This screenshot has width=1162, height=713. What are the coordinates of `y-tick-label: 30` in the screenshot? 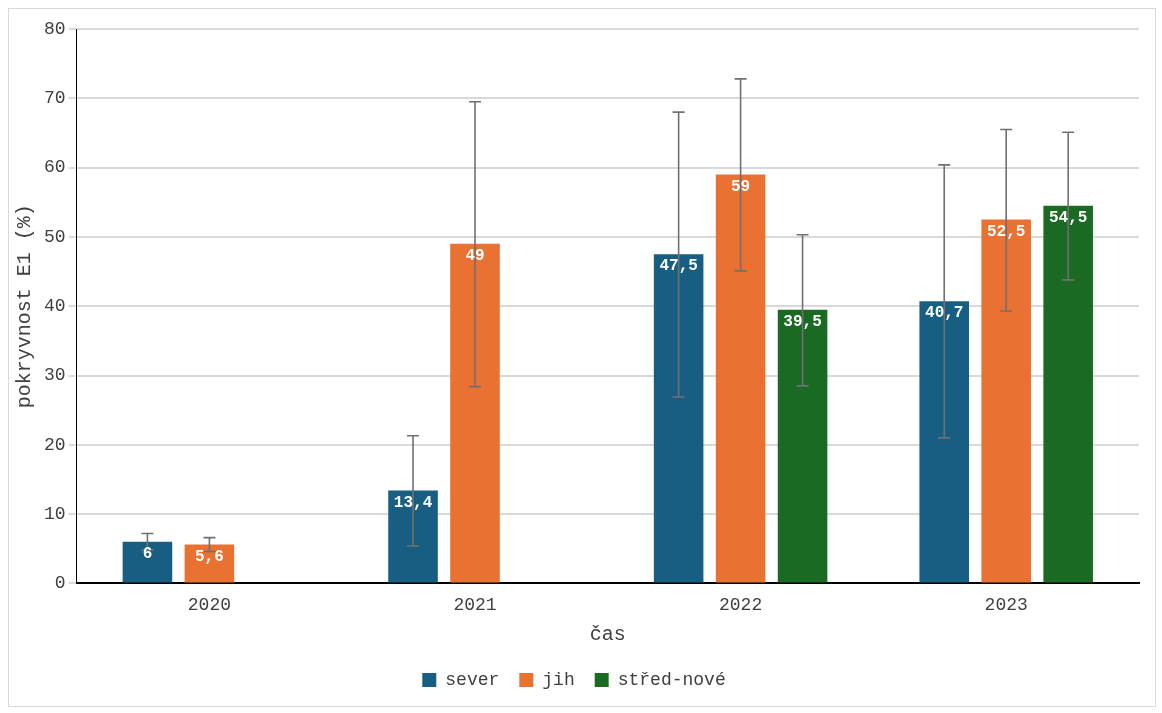 It's located at (54, 375).